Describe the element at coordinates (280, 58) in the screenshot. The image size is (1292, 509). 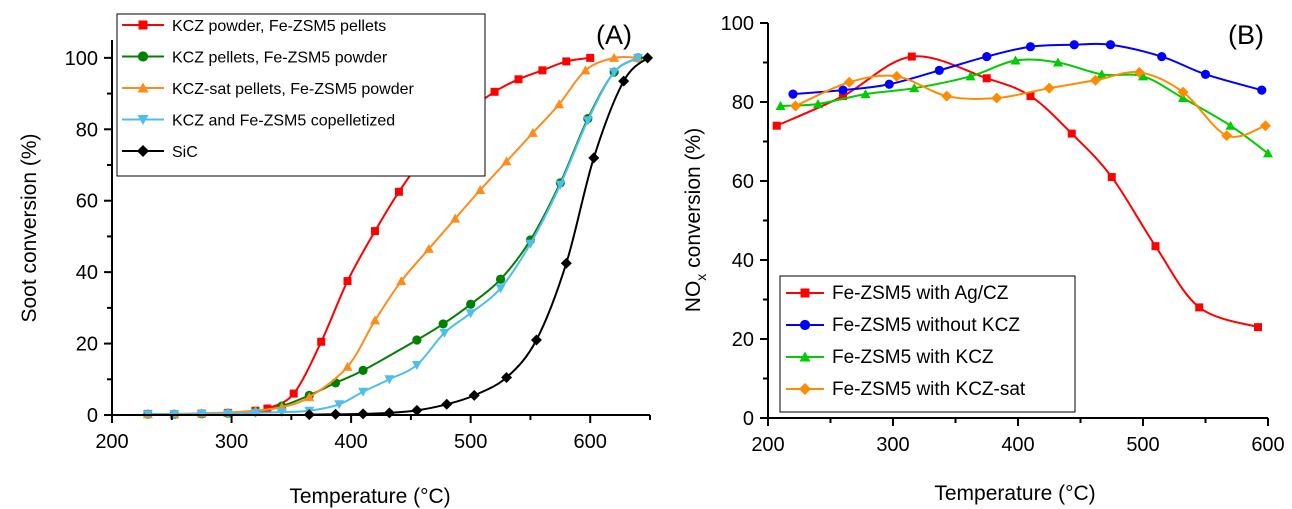
I see `panel-a-legend-label: KCZ pellets, Fe-ZSM5 powder` at that location.